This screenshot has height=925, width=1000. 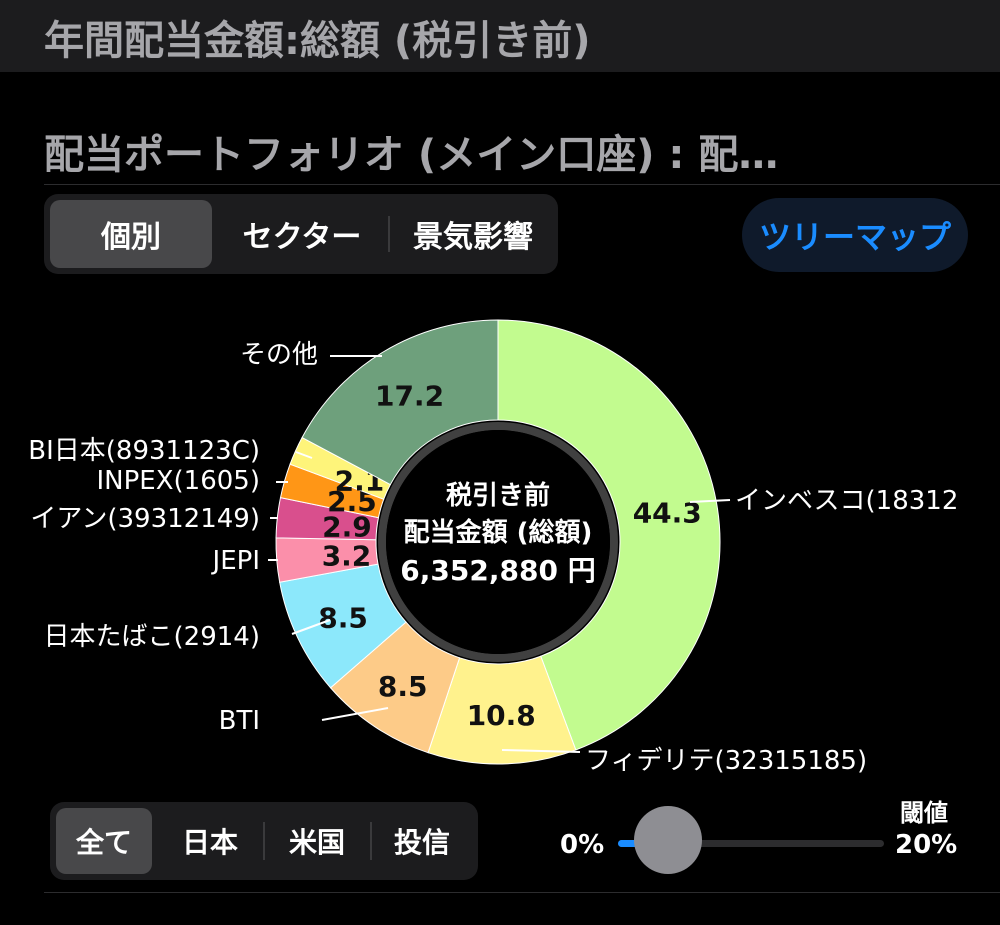 What do you see at coordinates (846, 501) in the screenshot?
I see `slice-name-label: インベスコ(18312` at bounding box center [846, 501].